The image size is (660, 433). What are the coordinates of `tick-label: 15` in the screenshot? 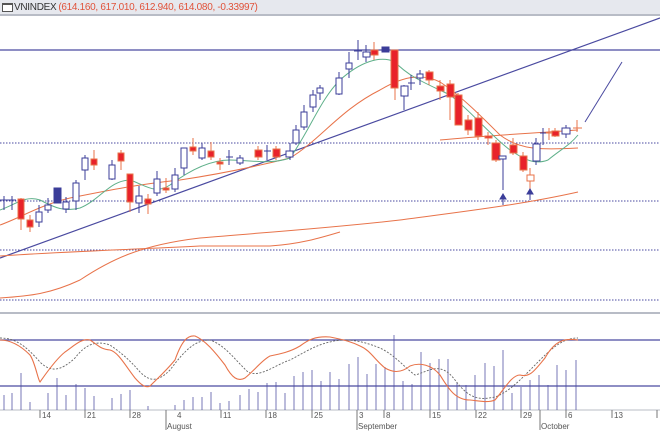 It's located at (436, 415).